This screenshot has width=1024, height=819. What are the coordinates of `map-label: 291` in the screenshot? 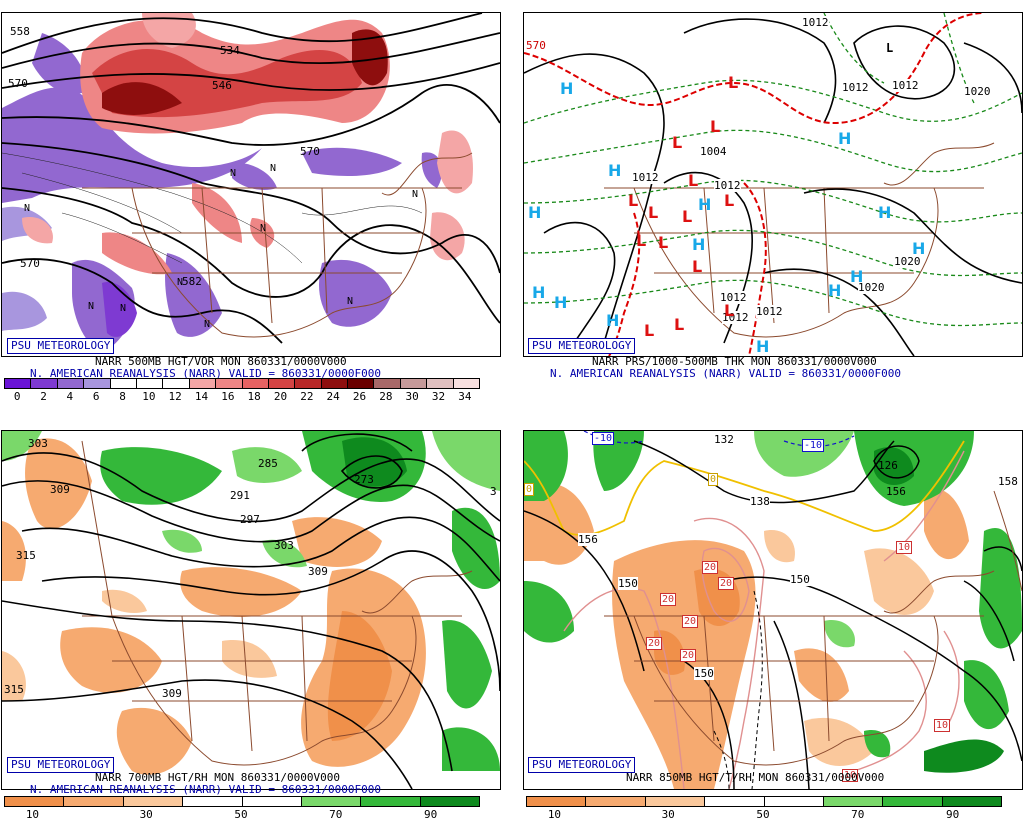 It's located at (240, 495).